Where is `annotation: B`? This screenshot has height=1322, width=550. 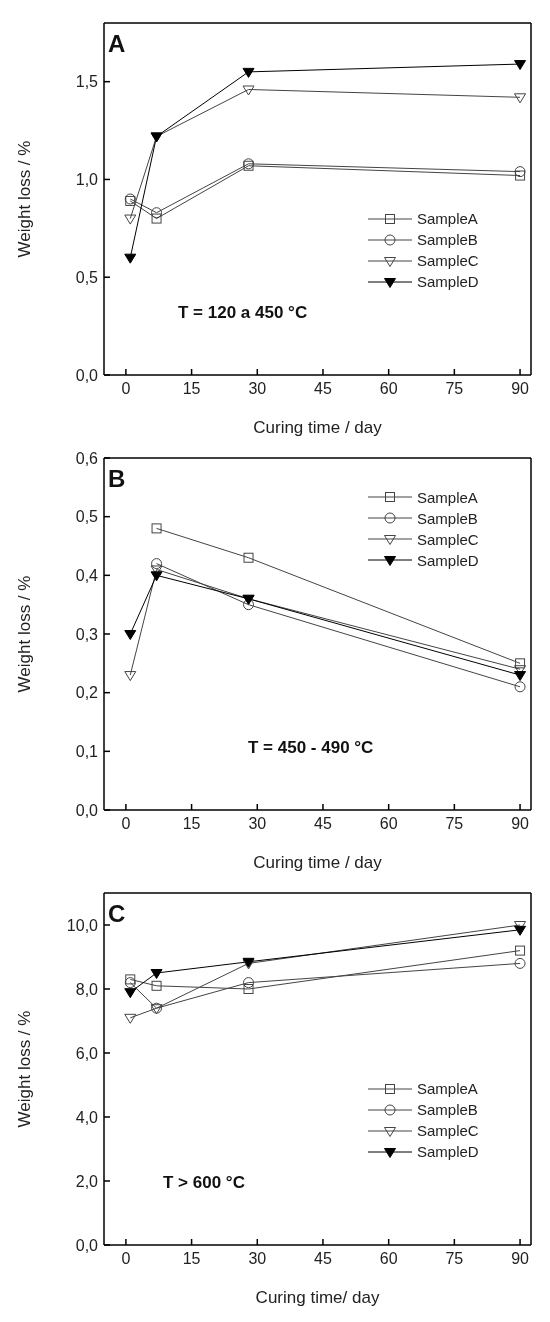 annotation: B is located at coordinates (117, 479).